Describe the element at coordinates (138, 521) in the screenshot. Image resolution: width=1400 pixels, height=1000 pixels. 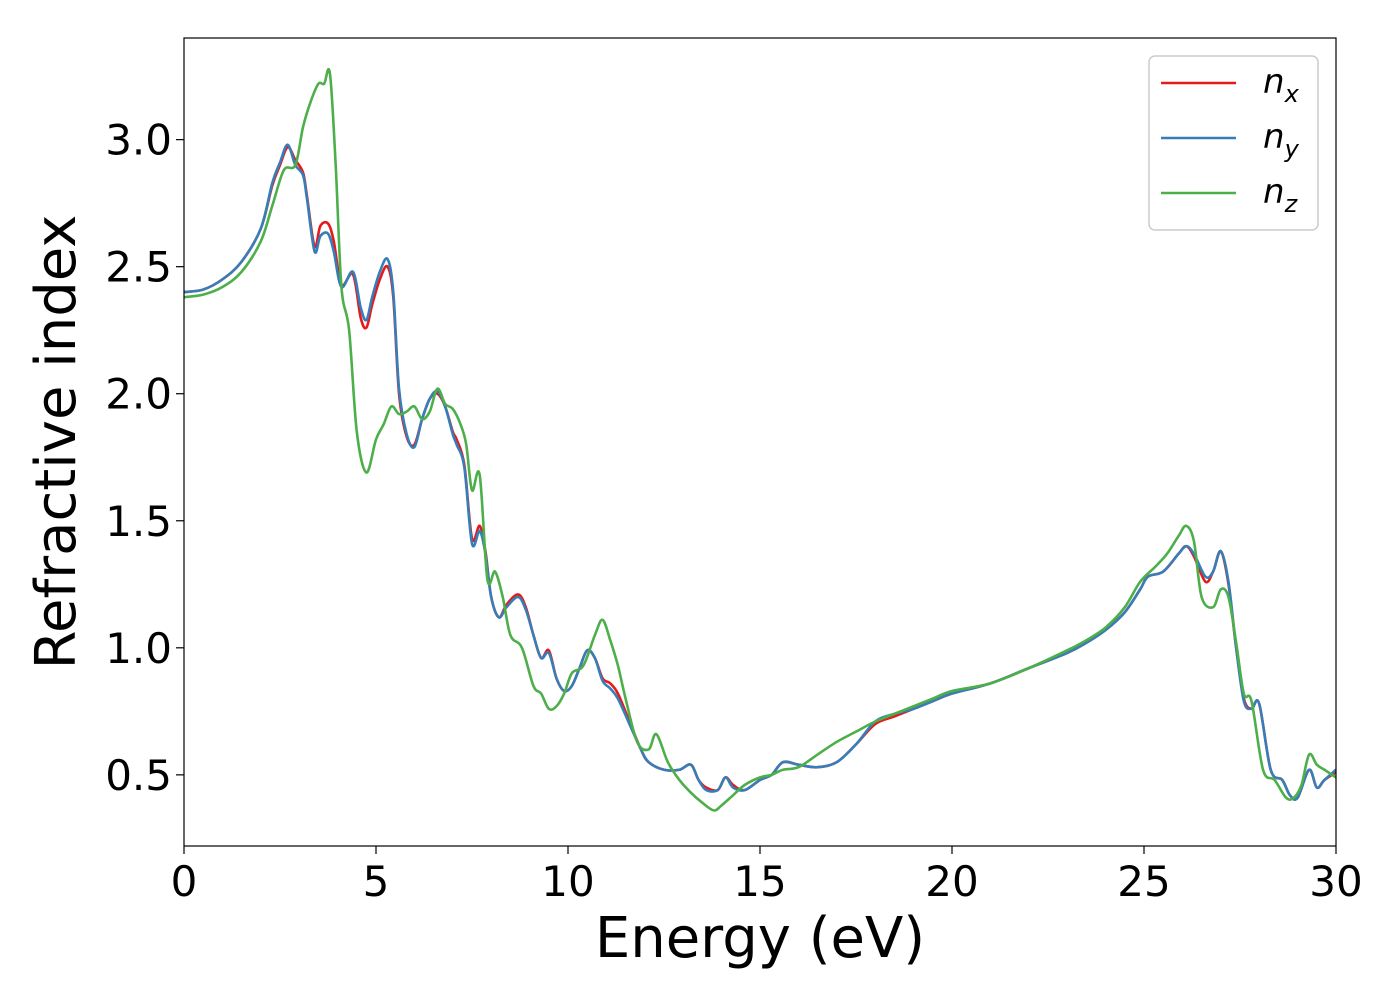
I see `y-tick-label: 1.5` at that location.